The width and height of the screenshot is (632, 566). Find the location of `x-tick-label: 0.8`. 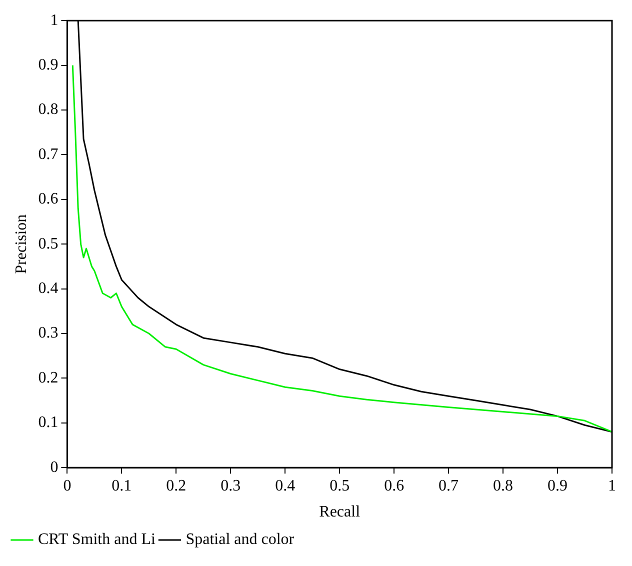

x-tick-label: 0.8 is located at coordinates (503, 485).